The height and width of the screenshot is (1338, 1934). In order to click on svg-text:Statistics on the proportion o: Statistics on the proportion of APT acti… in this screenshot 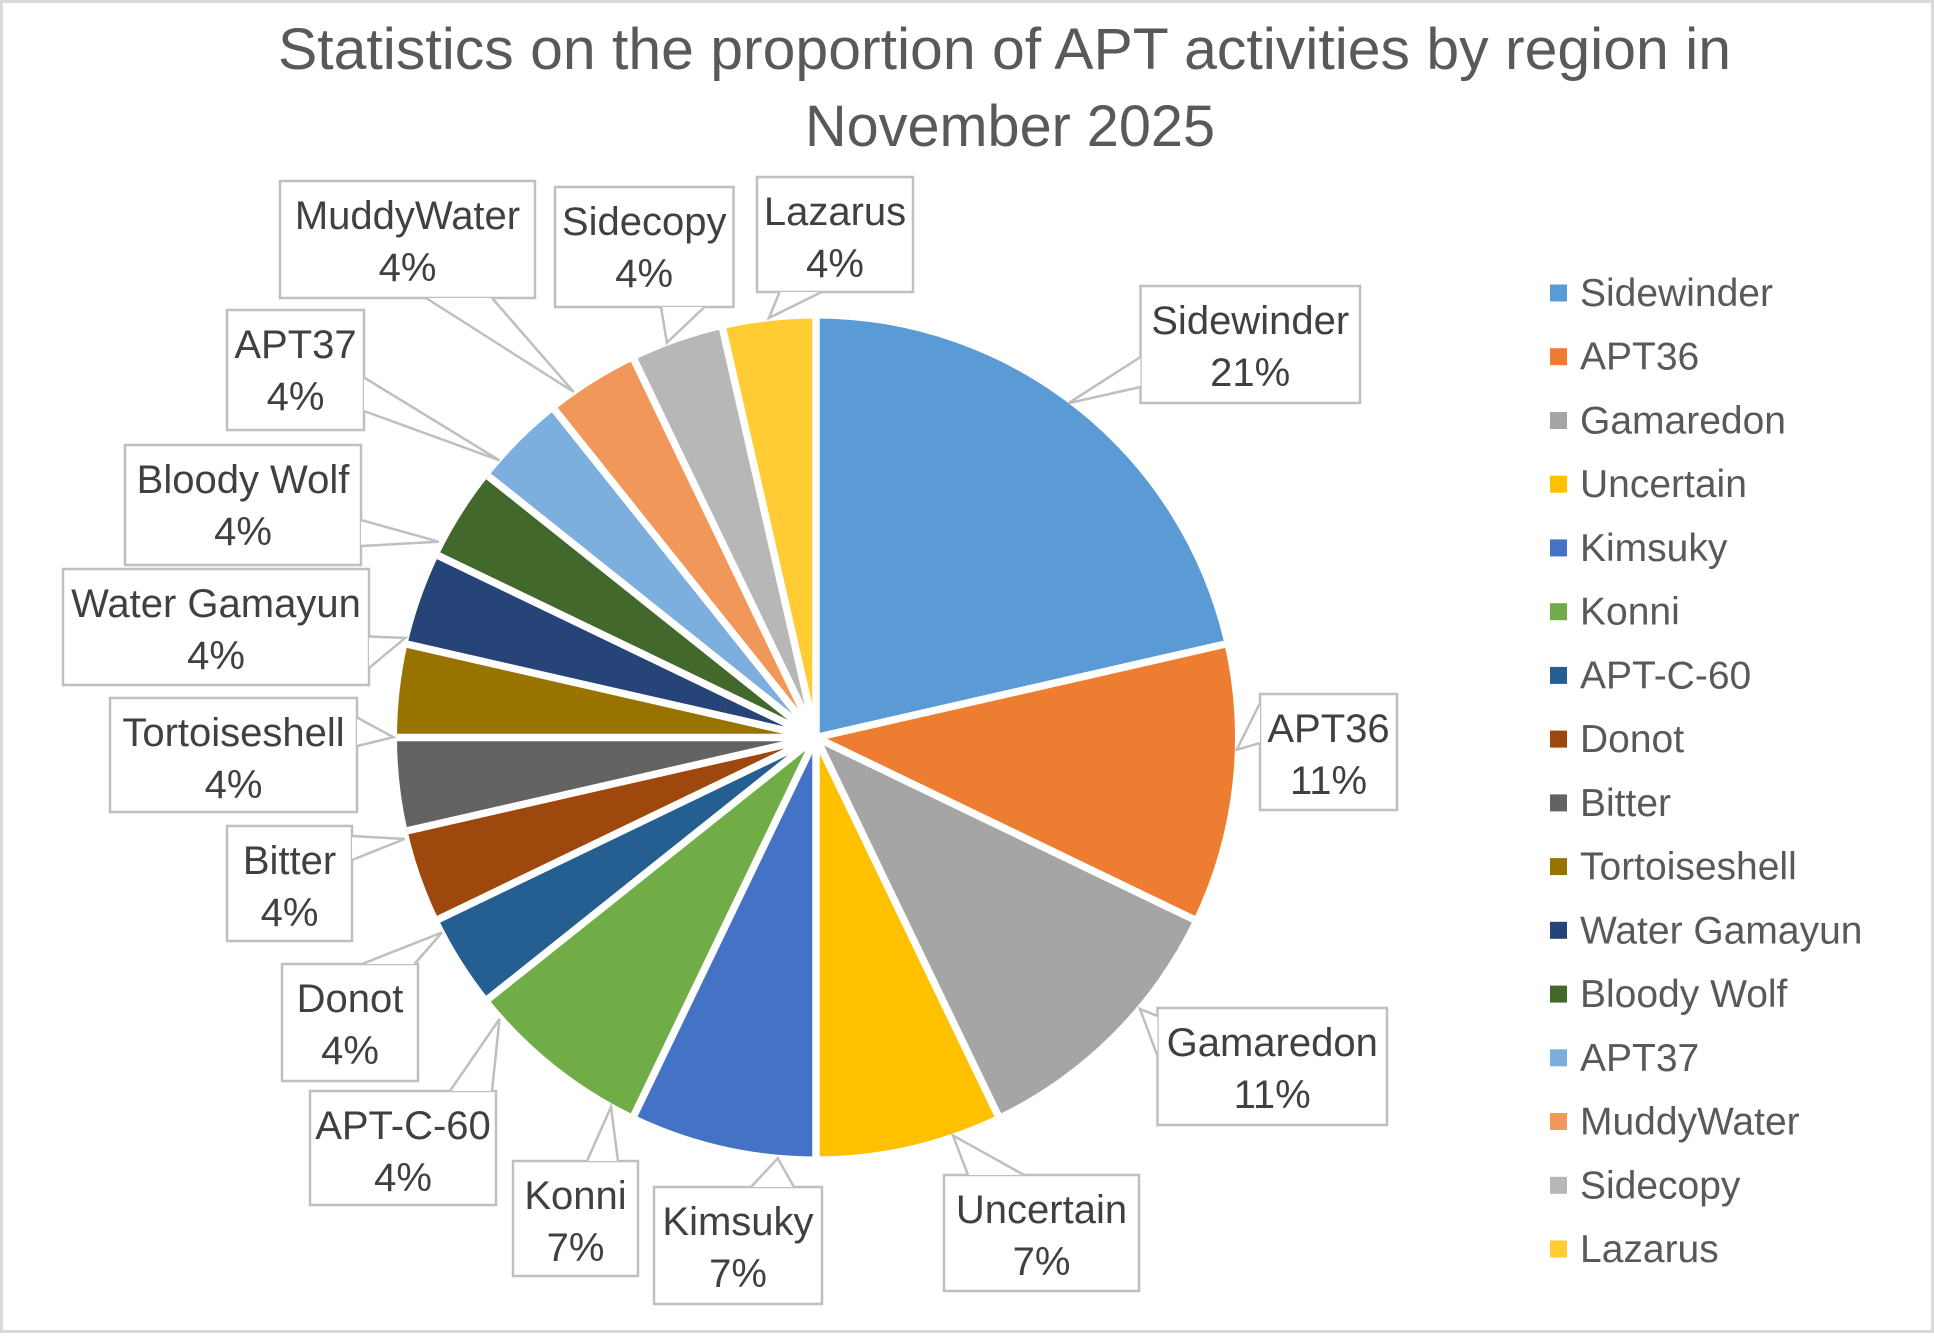, I will do `click(1004, 49)`.